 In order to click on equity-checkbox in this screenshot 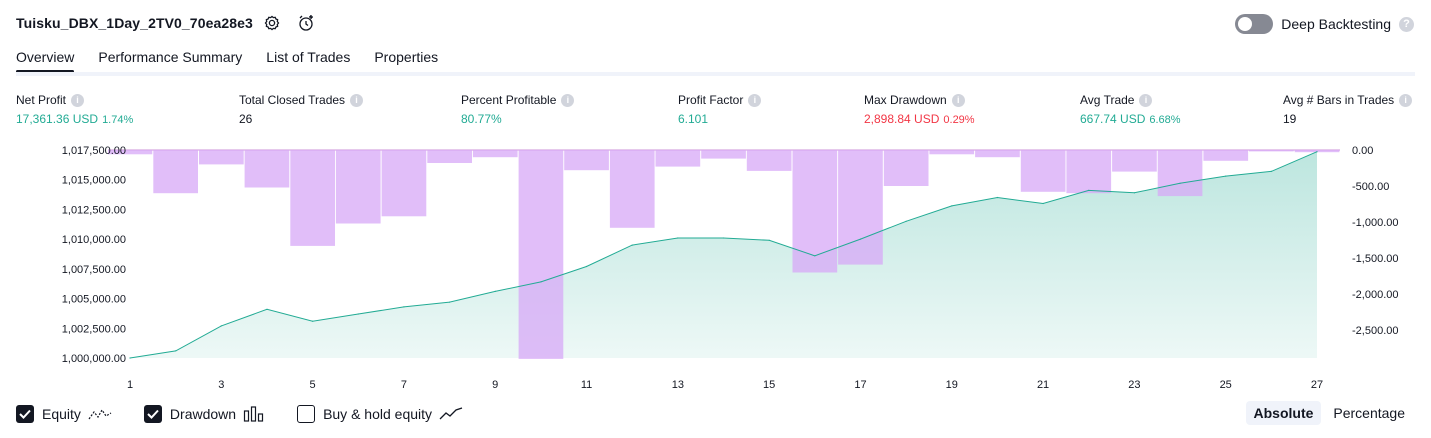, I will do `click(25, 414)`.